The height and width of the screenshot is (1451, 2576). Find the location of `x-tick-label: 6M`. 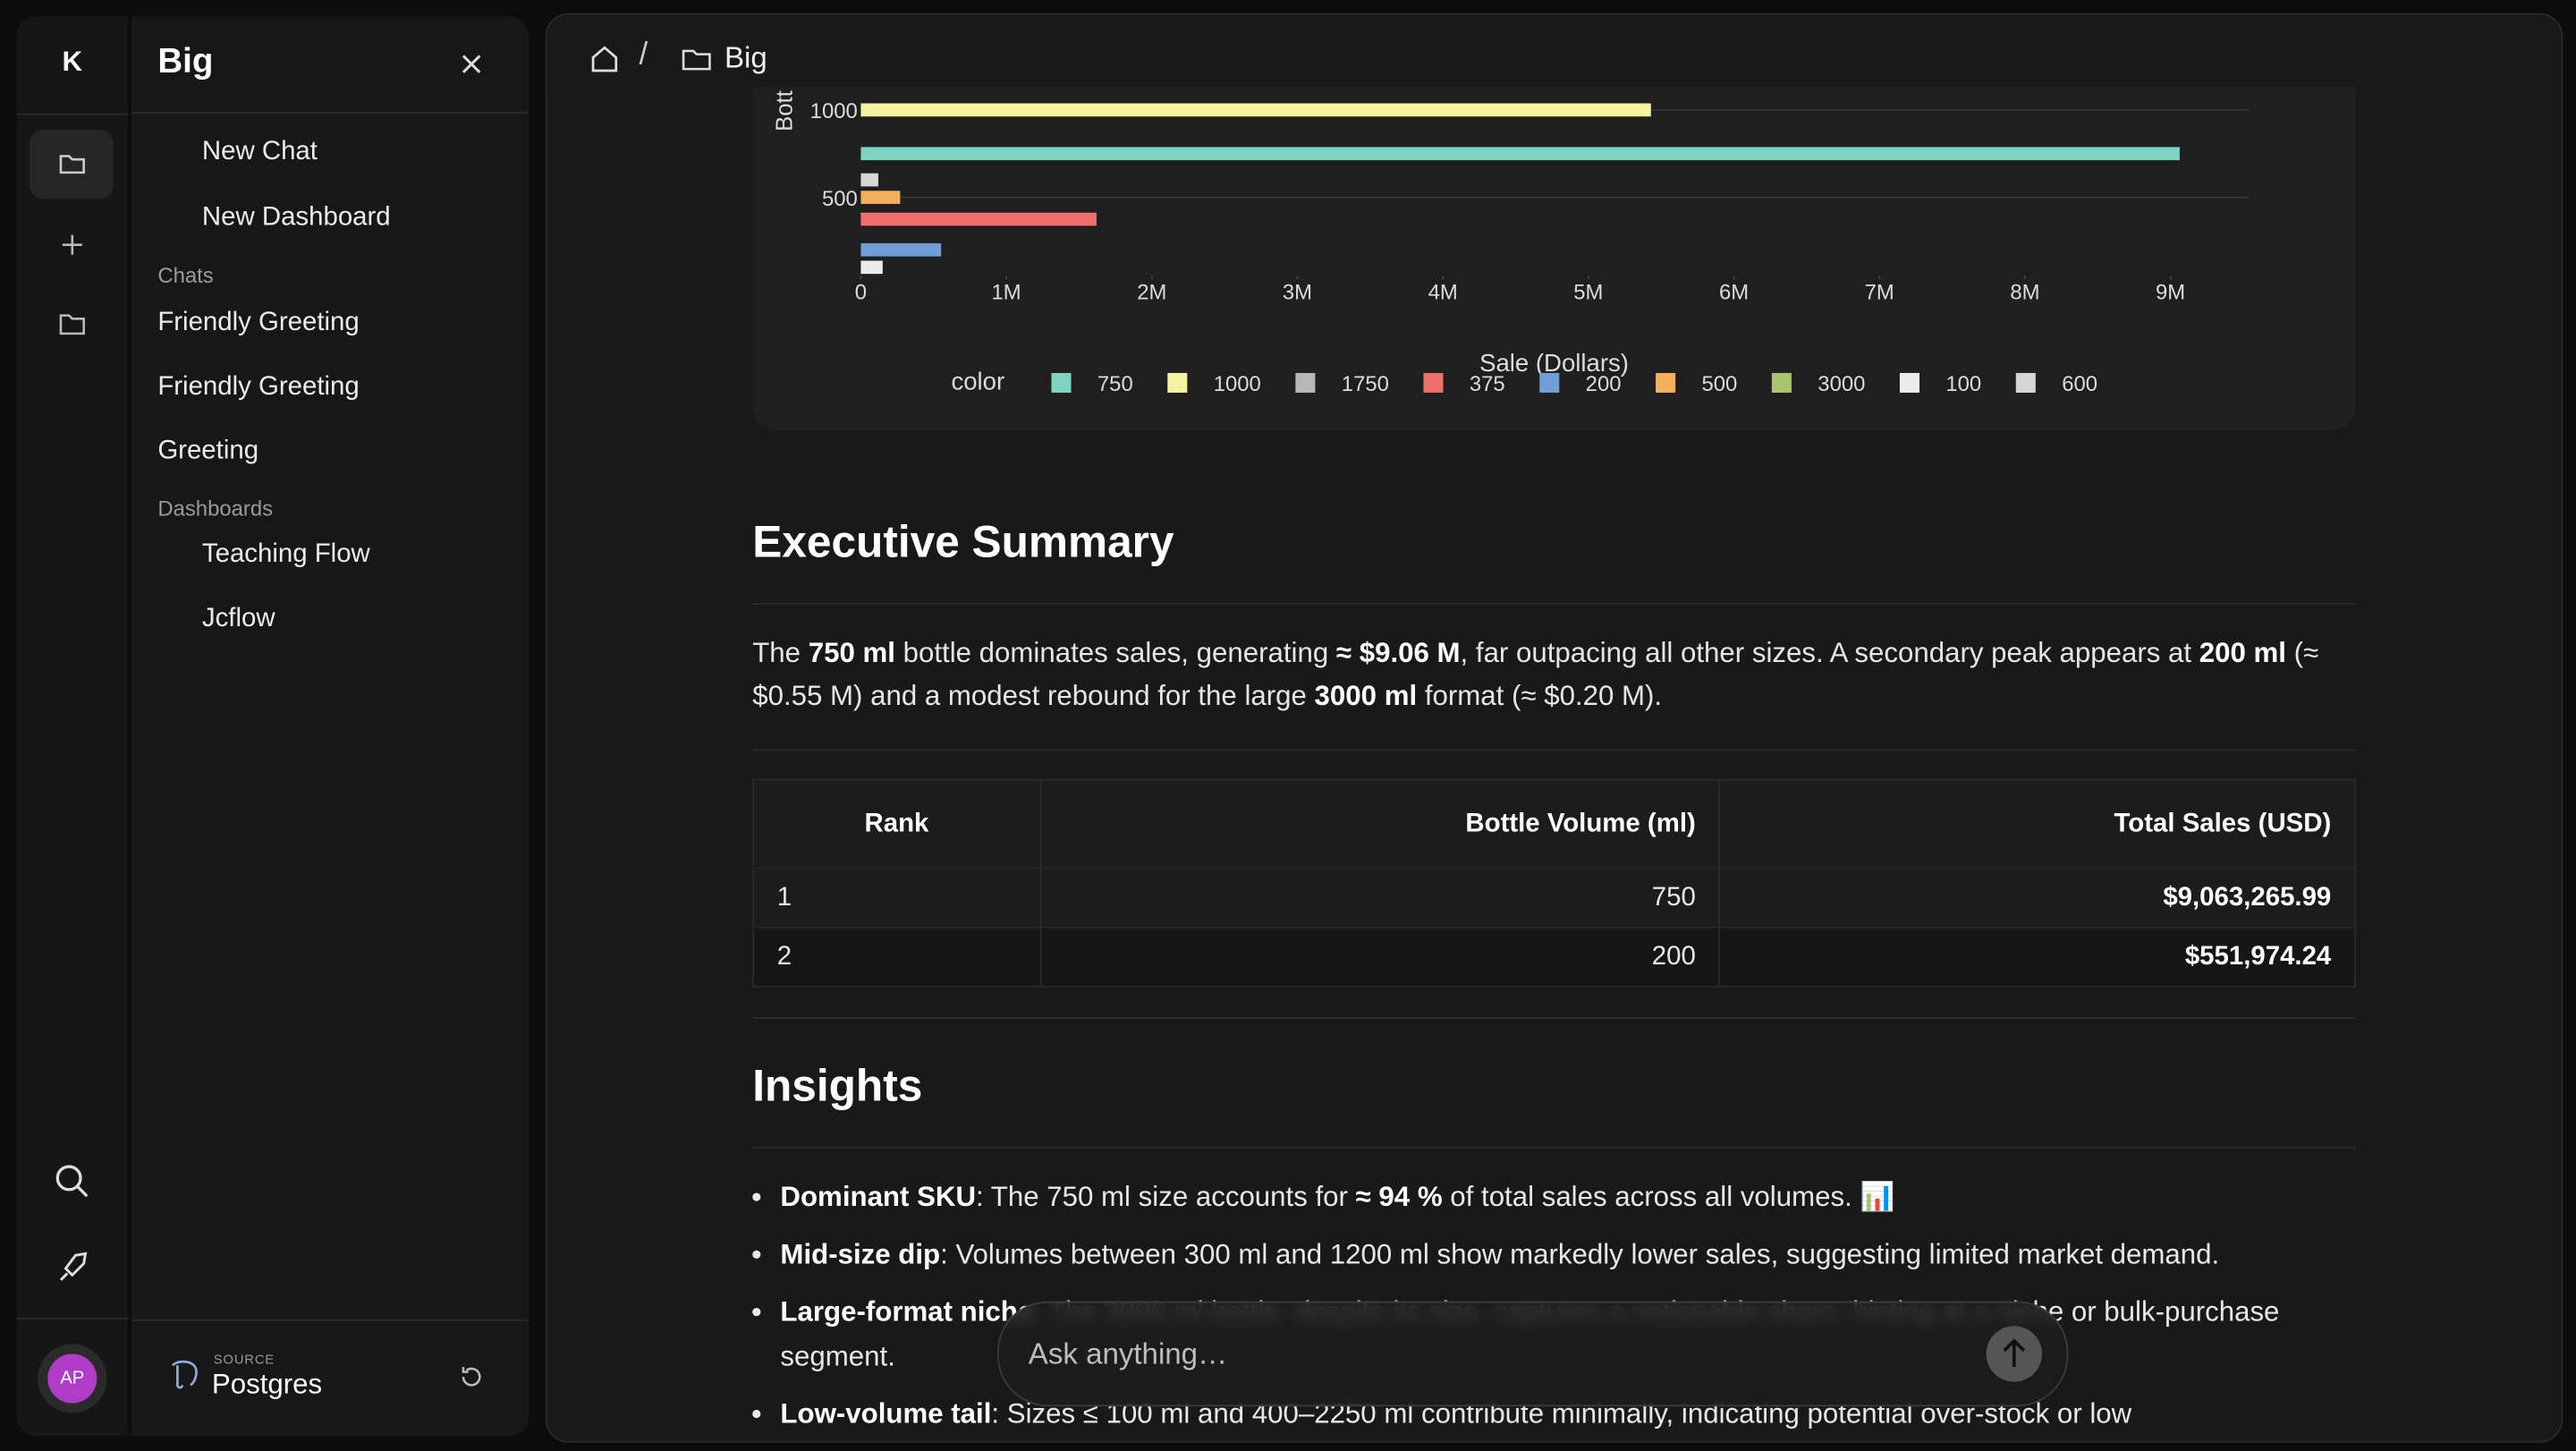

x-tick-label: 6M is located at coordinates (1734, 292).